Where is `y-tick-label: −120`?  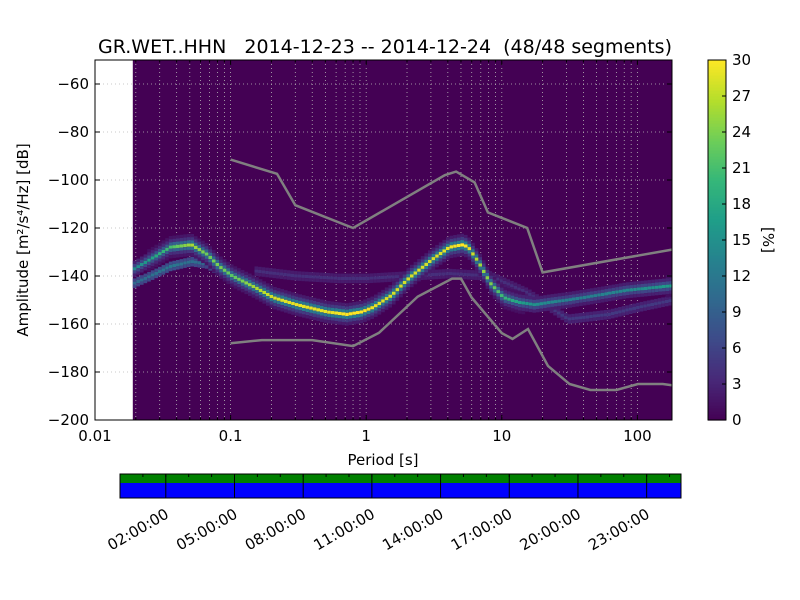
y-tick-label: −120 is located at coordinates (68, 228).